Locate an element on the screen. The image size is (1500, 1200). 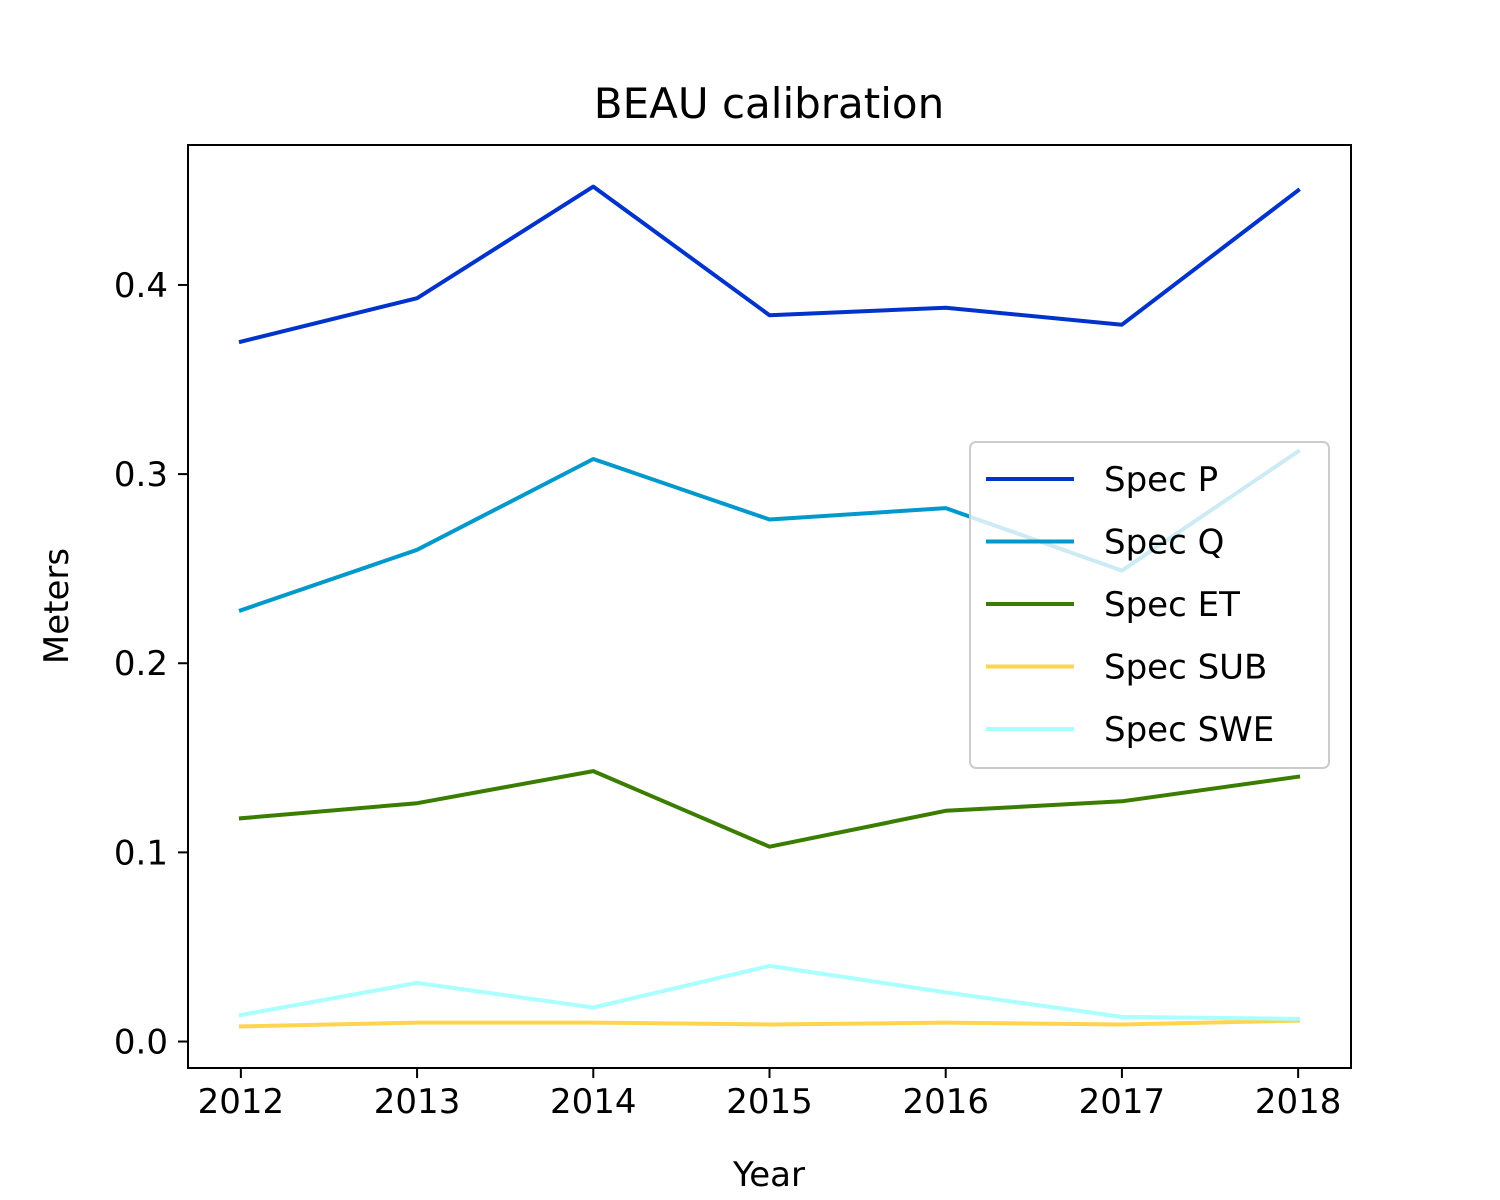
legend-box is located at coordinates (1149, 605).